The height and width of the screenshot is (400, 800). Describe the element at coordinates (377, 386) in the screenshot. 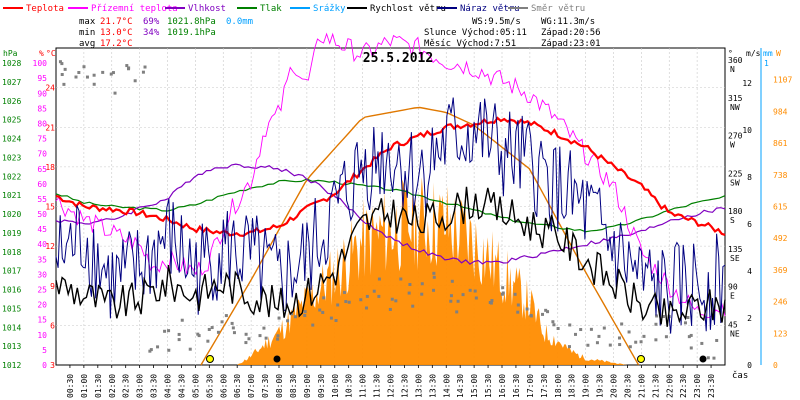

I see `x-axis-tick: 11:30` at that location.